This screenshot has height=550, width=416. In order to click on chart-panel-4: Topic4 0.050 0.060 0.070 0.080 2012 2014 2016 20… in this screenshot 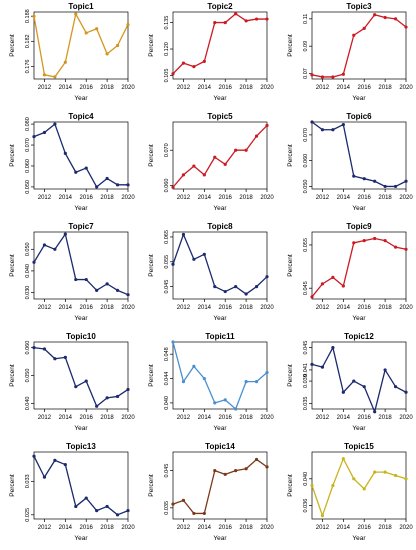, I will do `click(72, 162)`.